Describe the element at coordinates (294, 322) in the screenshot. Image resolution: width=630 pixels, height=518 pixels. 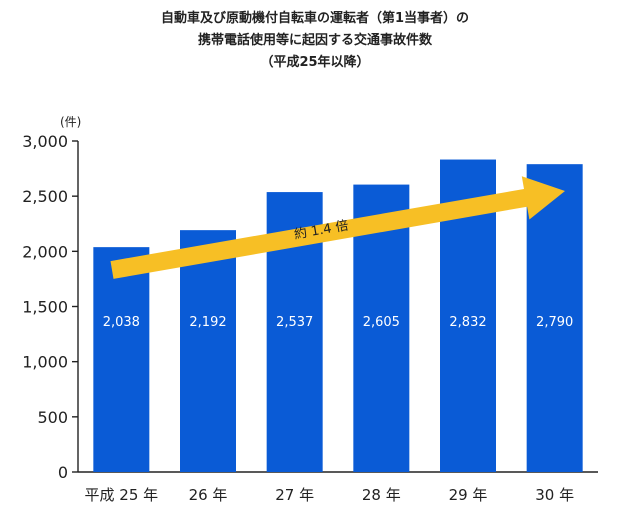
I see `bar-value-label: 2,537` at that location.